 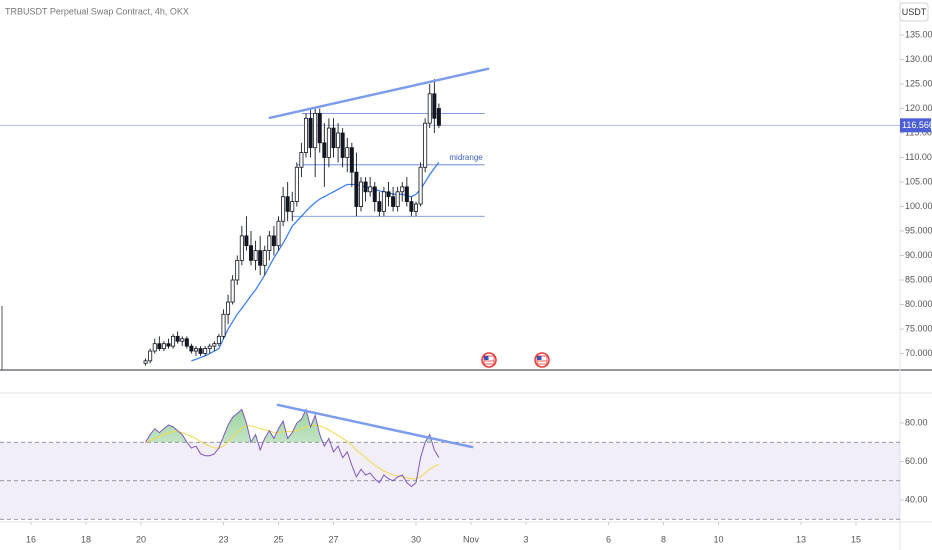 I want to click on rsi-line, so click(x=292, y=448).